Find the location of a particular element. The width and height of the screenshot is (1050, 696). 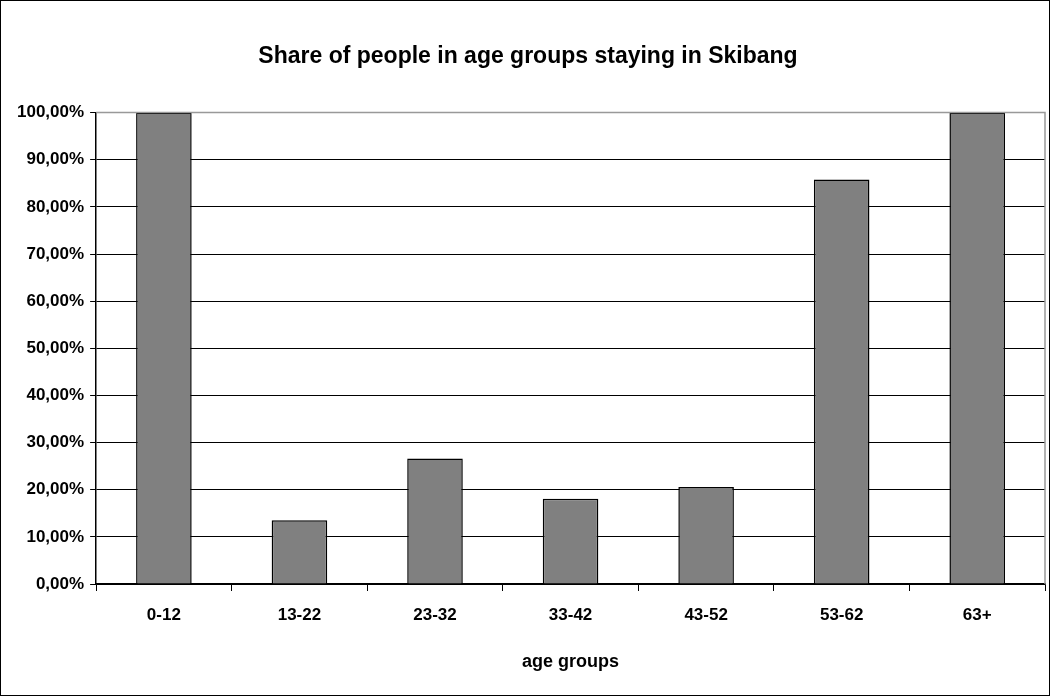

y-tick-label: 40,00% is located at coordinates (55, 395).